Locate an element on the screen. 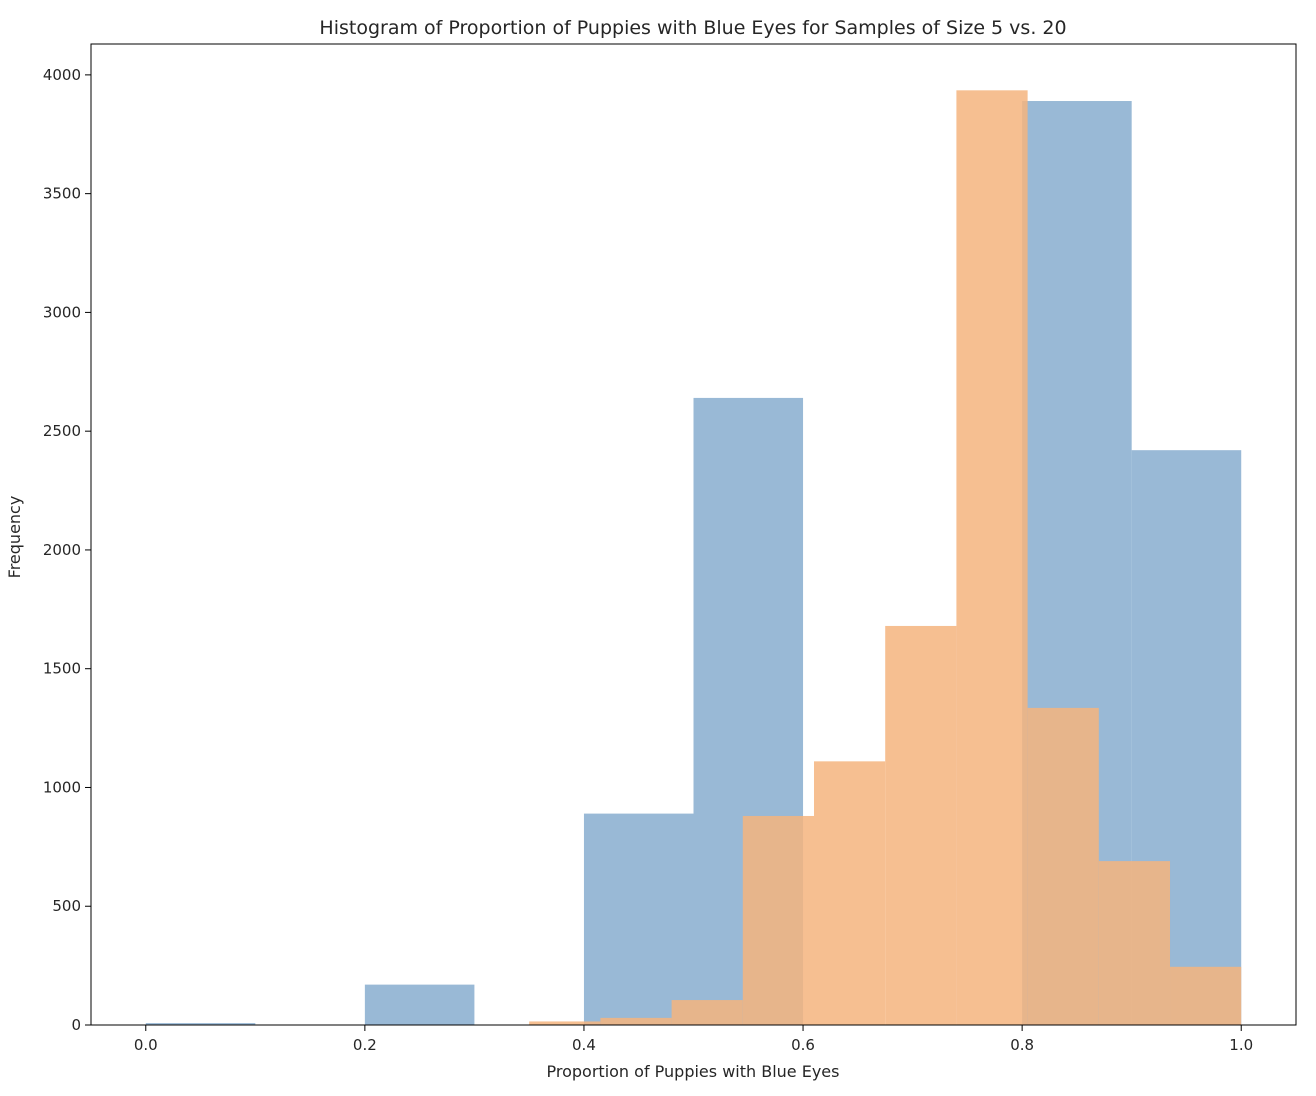  y-tick-label: 0 is located at coordinates (76, 1025).